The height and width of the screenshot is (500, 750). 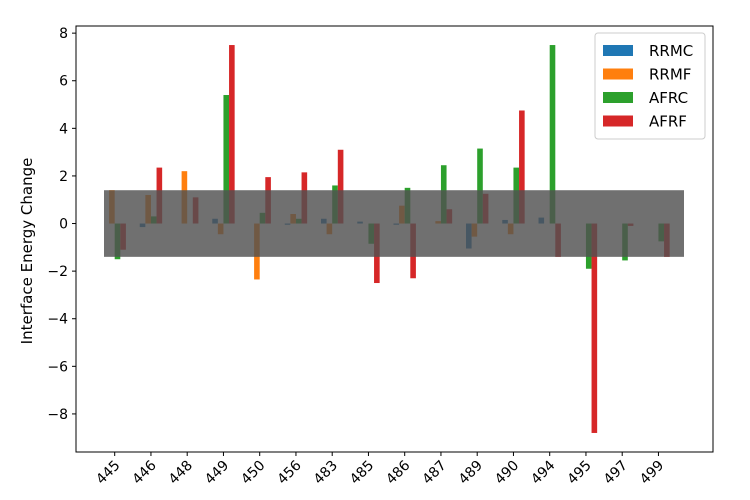 I want to click on legend-box, so click(x=650, y=86).